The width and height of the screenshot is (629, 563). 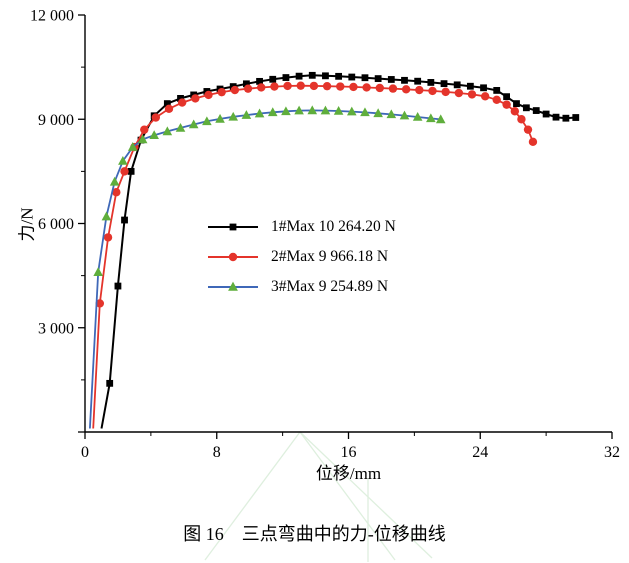 I want to click on y-tick-label: 9 000, so click(x=56, y=120).